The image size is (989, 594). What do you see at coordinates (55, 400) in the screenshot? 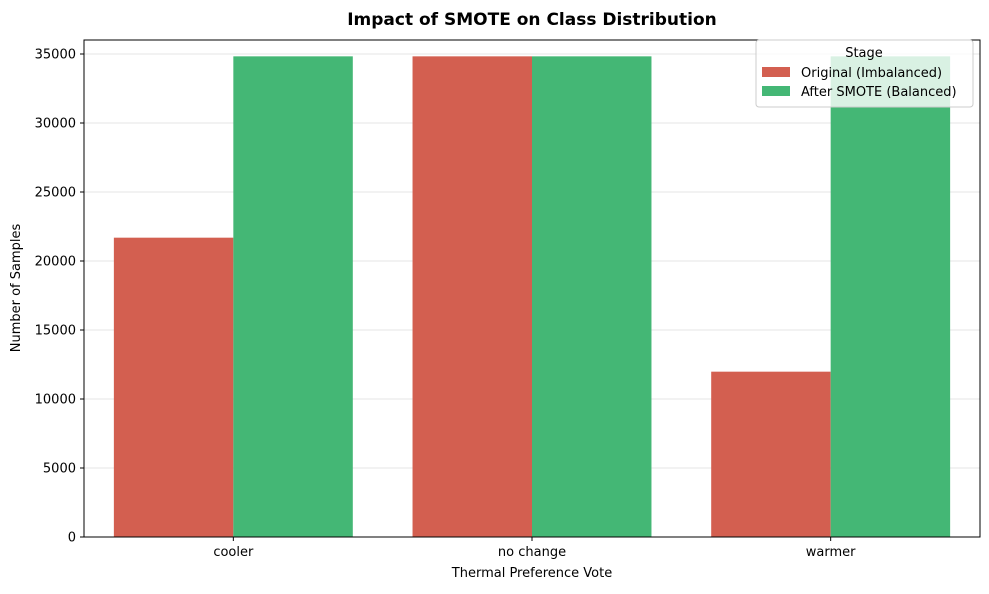
I see `y-tick-label: 10000` at bounding box center [55, 400].